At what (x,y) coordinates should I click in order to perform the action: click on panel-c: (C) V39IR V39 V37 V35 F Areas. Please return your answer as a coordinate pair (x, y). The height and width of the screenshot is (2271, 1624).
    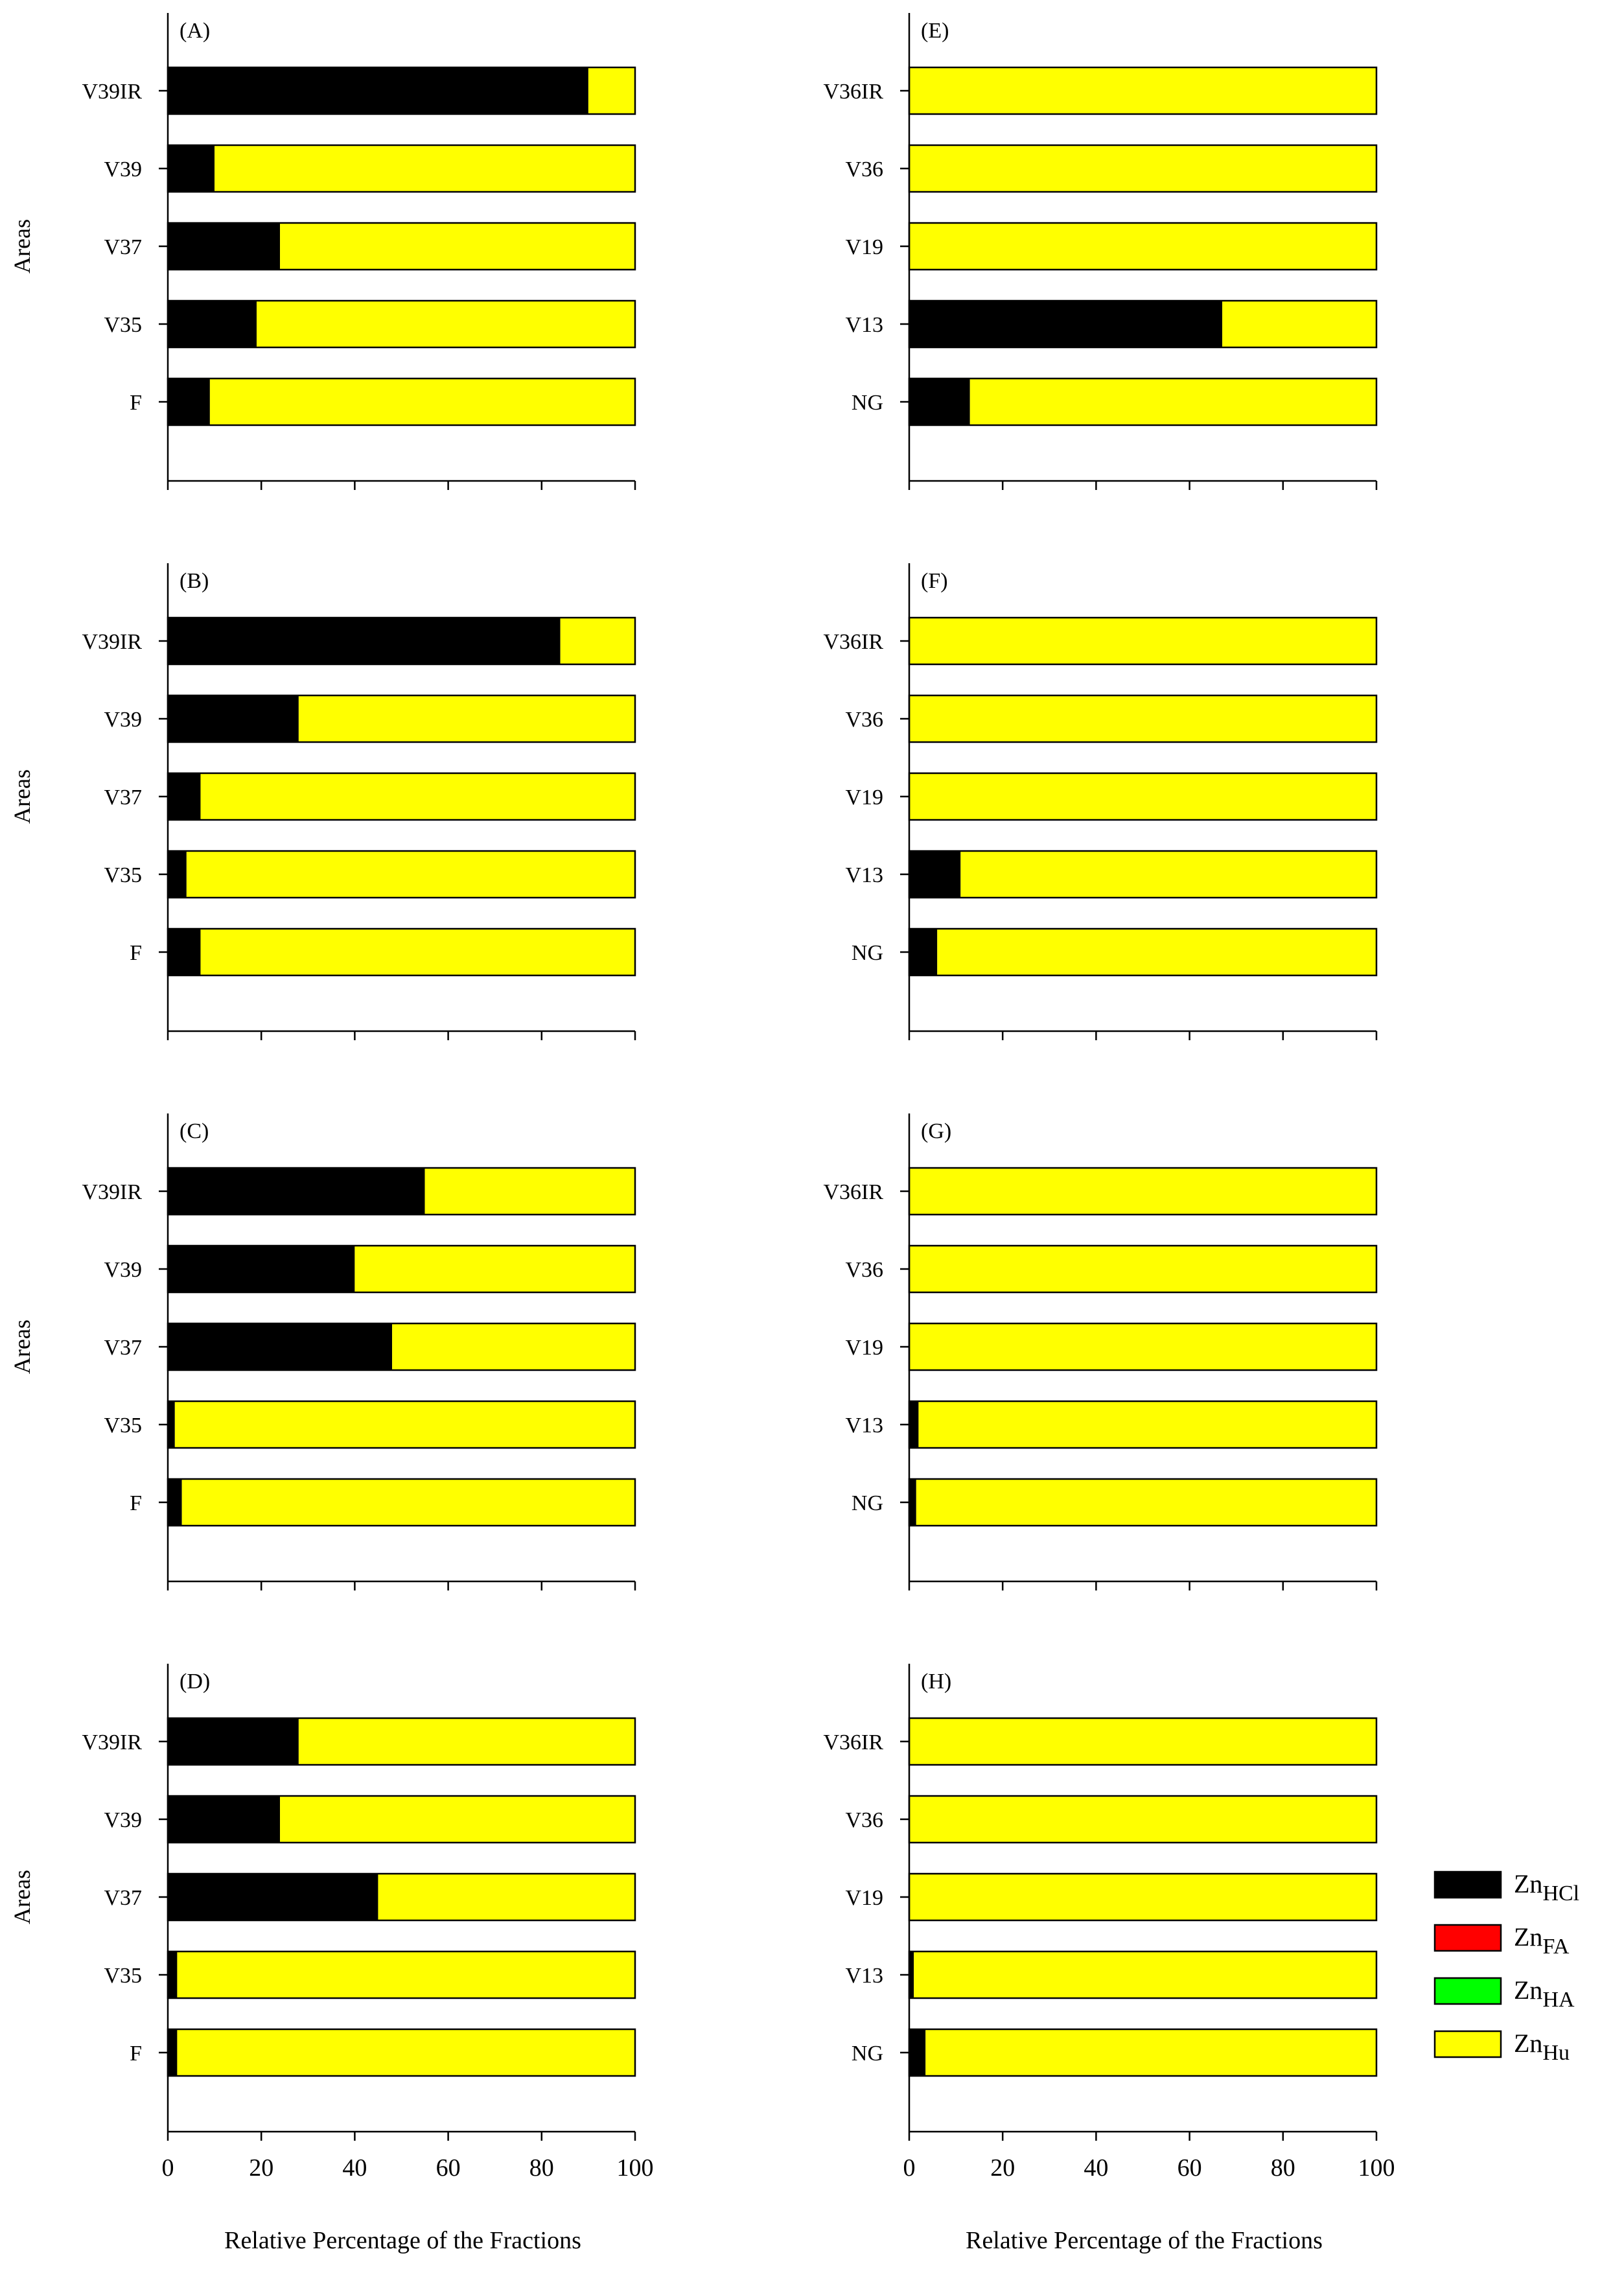
    Looking at the image, I should click on (322, 1351).